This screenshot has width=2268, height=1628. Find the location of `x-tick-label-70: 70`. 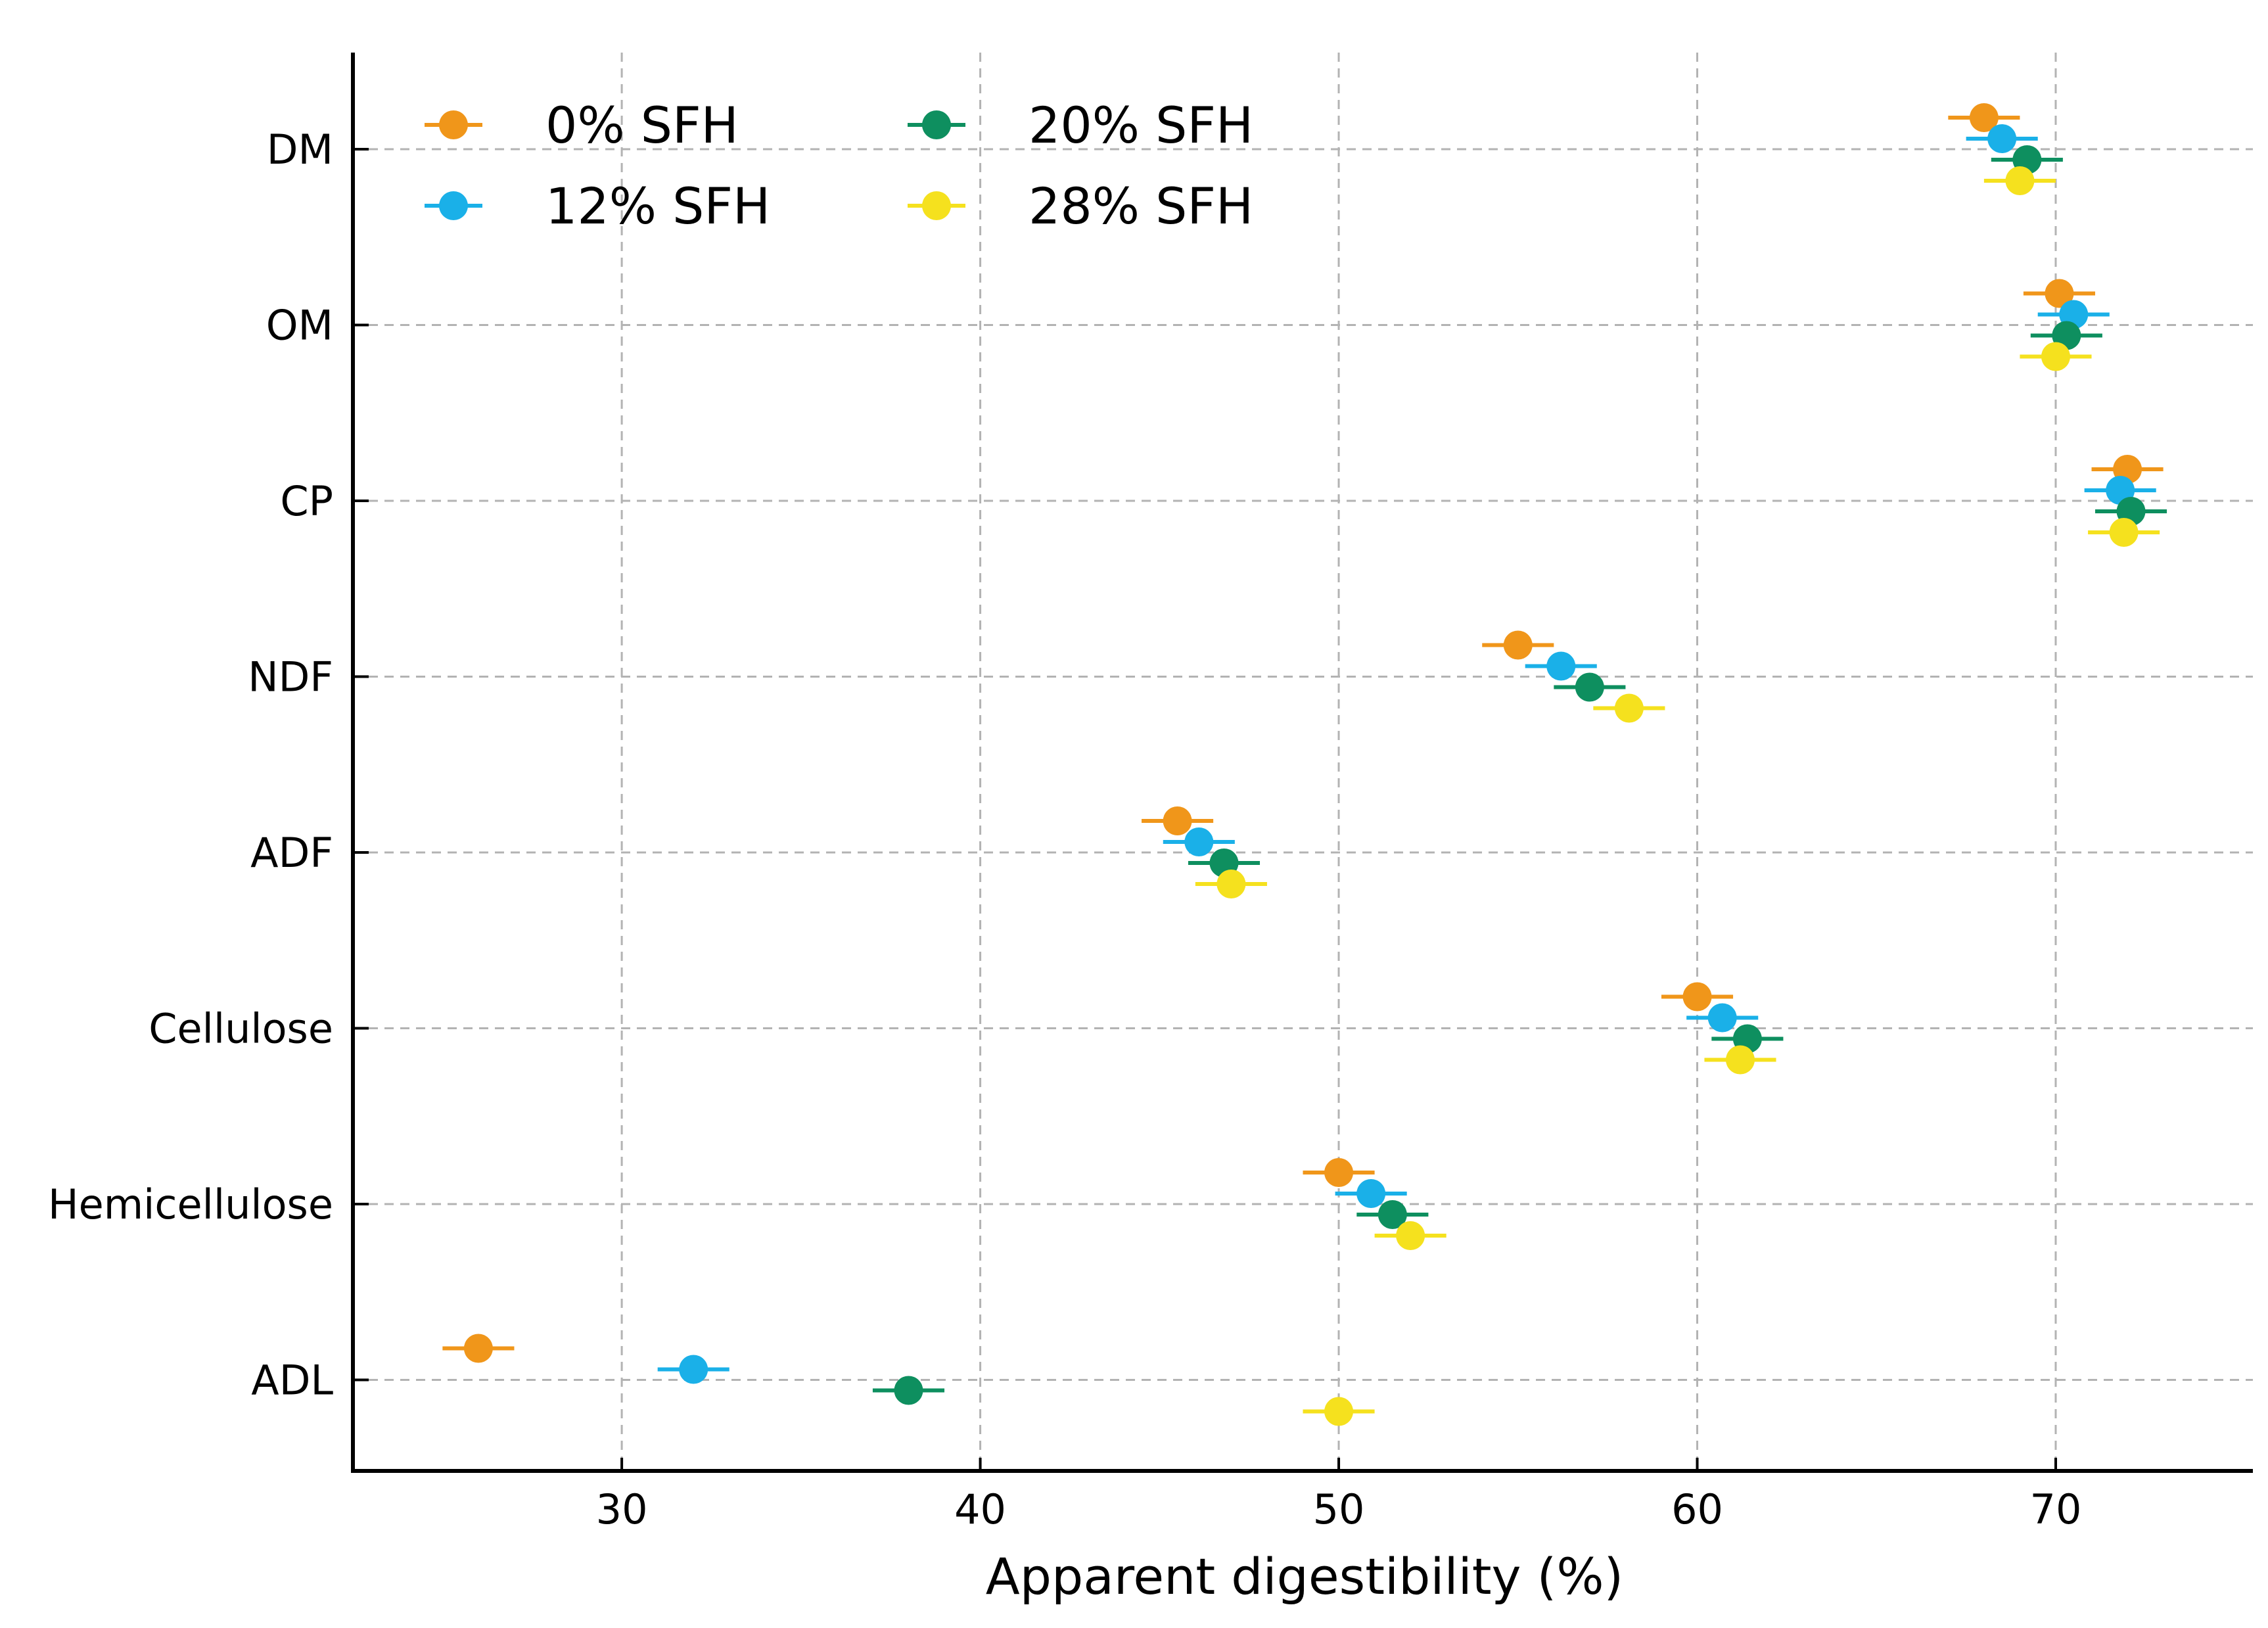

x-tick-label-70: 70 is located at coordinates (2056, 1509).